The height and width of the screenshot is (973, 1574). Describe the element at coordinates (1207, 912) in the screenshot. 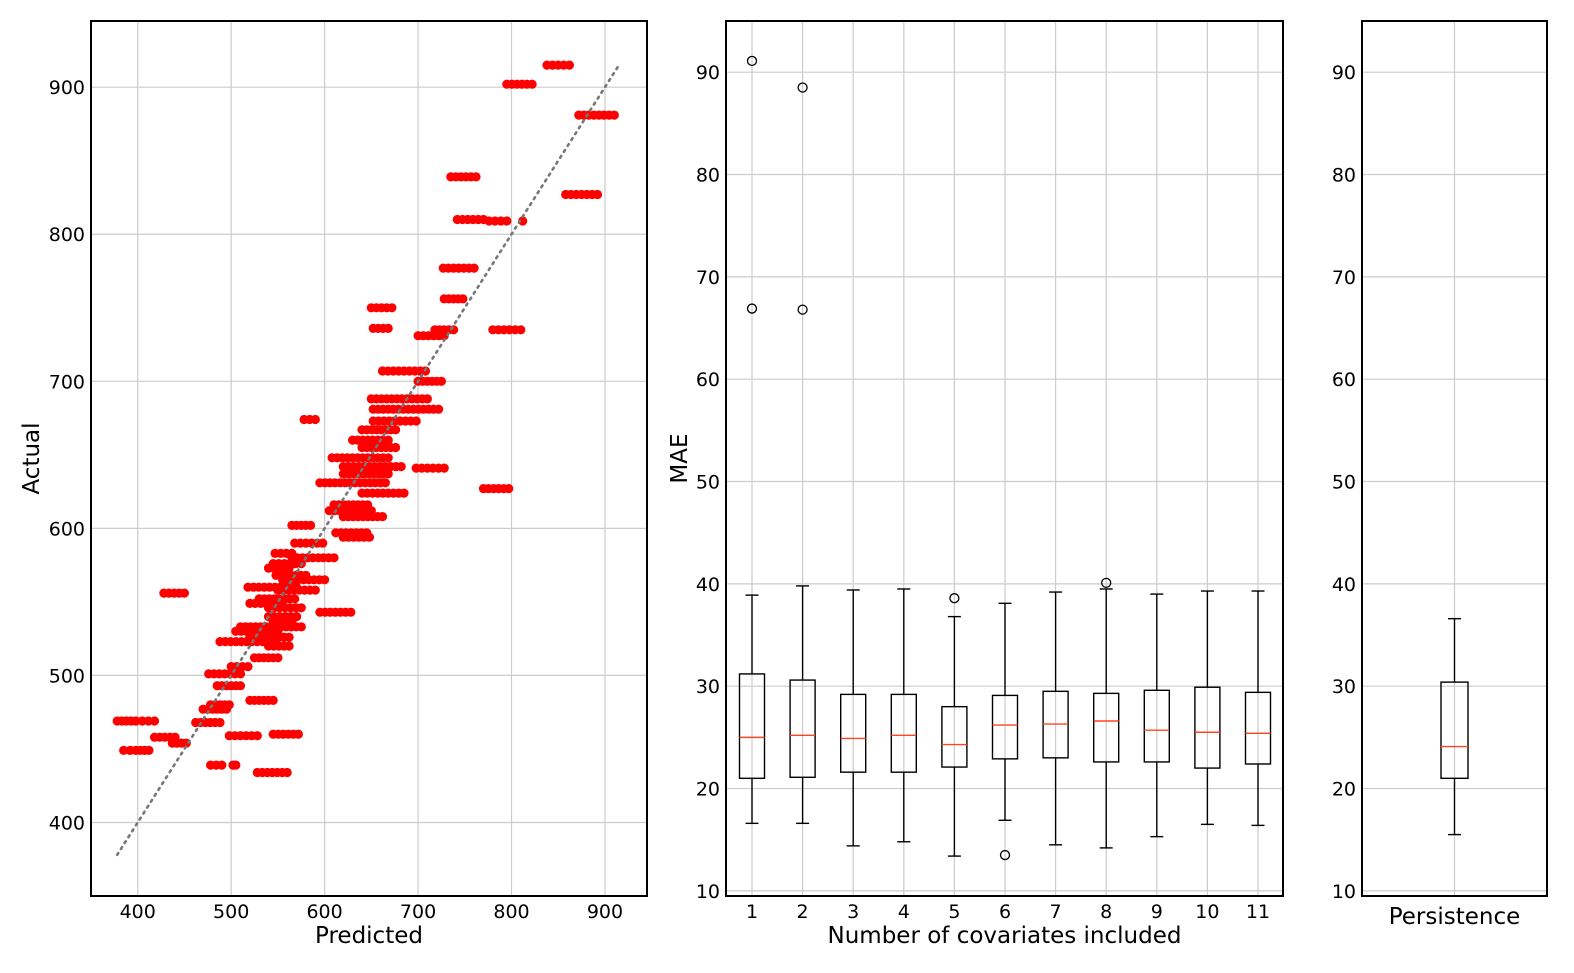

I see `box-x-tick-label: 10` at that location.